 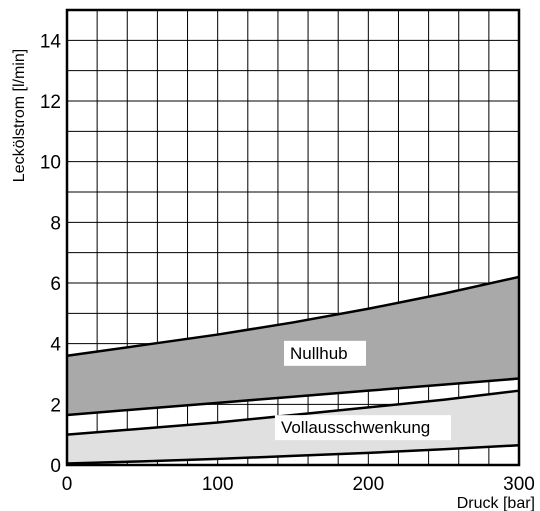 I want to click on y-tick-label: 0, so click(x=55, y=466).